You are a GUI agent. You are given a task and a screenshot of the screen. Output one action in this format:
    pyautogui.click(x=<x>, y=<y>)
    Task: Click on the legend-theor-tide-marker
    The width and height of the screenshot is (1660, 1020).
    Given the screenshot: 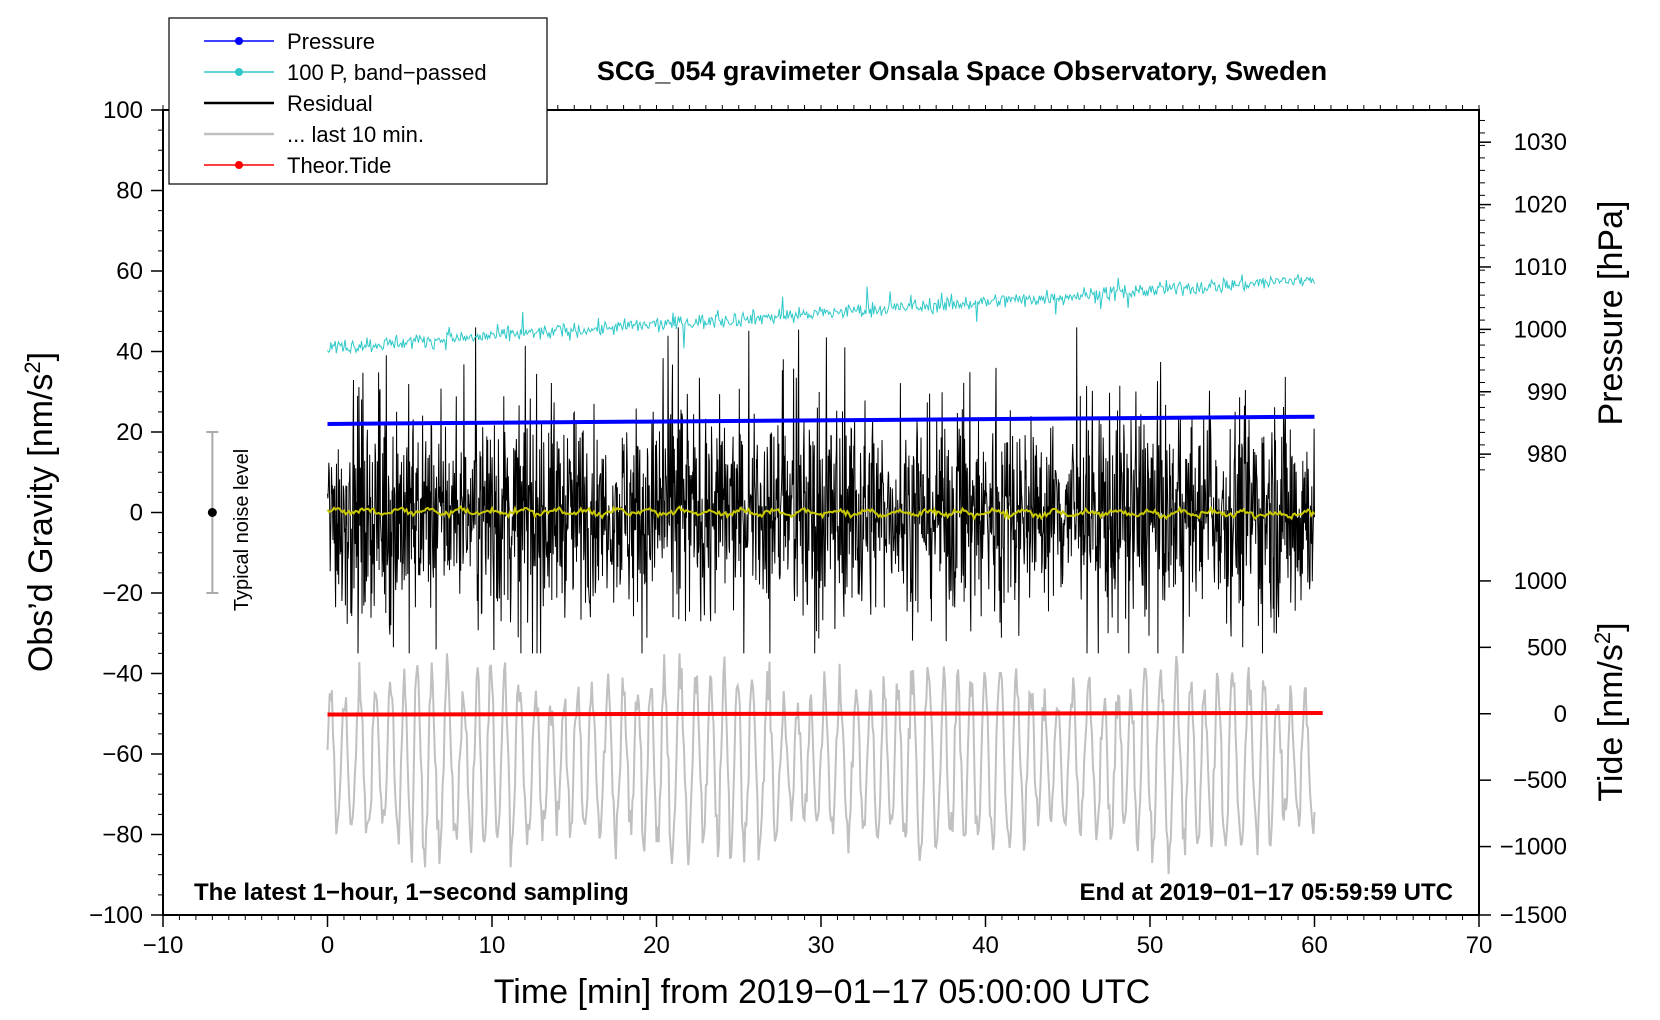 What is the action you would take?
    pyautogui.click(x=239, y=165)
    